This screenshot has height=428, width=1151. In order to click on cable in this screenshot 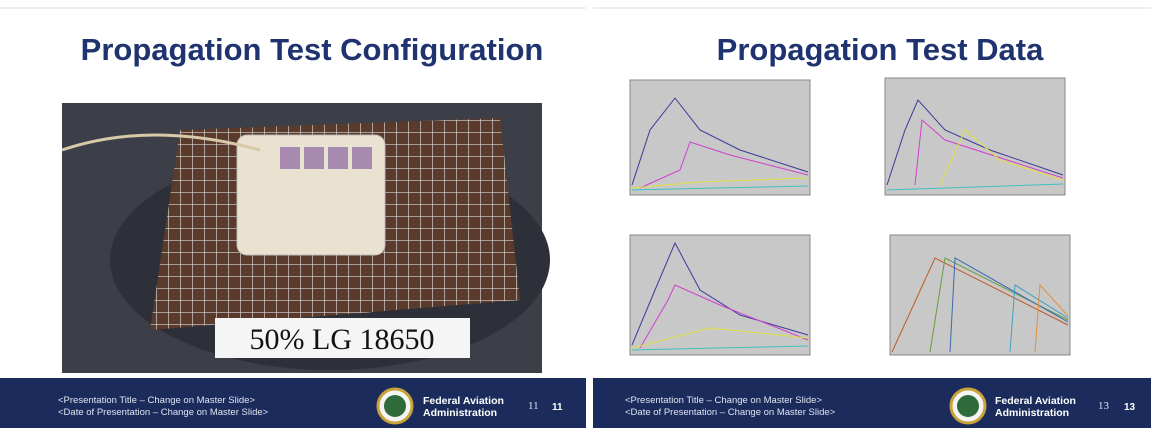, I will do `click(161, 142)`.